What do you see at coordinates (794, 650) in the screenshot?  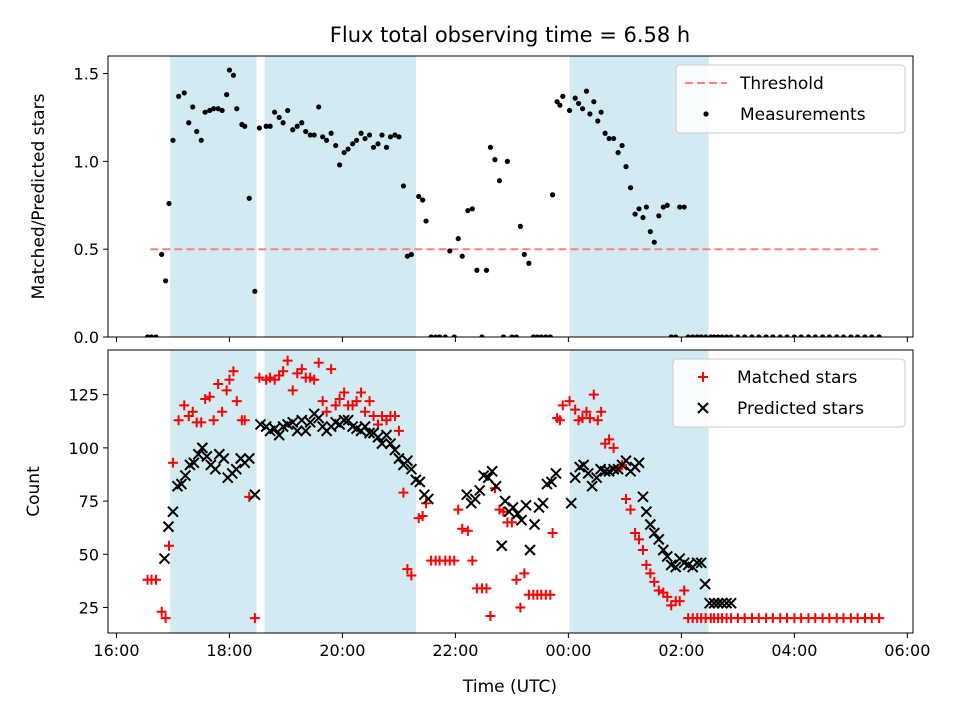 I see `x-tick-label: 04:00` at bounding box center [794, 650].